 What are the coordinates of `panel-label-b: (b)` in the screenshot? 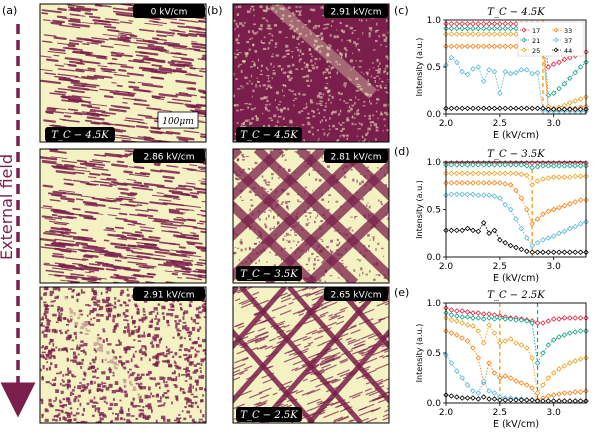 It's located at (215, 10).